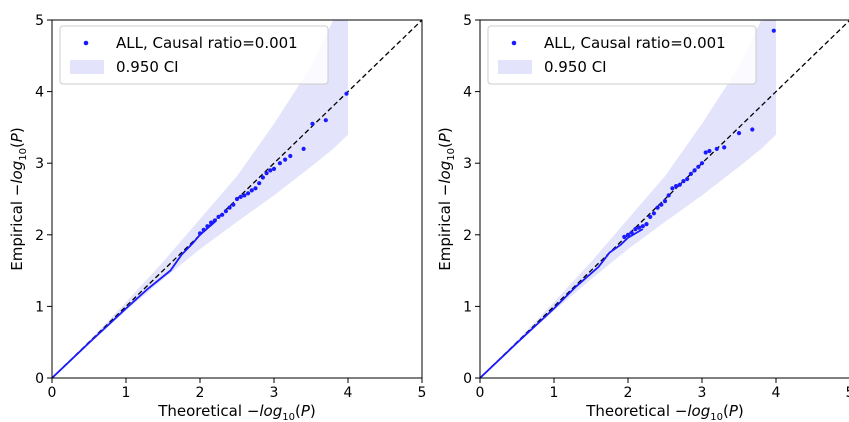 The image size is (849, 422). What do you see at coordinates (207, 43) in the screenshot?
I see `legend-entry-points: ALL, Causal ratio=0.001` at bounding box center [207, 43].